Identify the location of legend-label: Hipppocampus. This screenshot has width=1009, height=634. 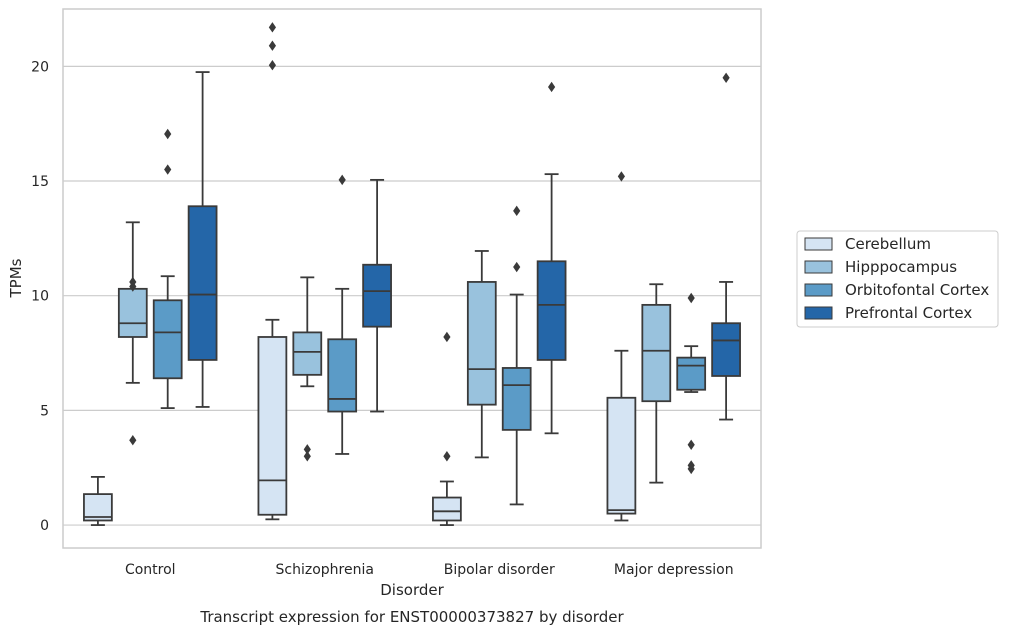
(901, 267).